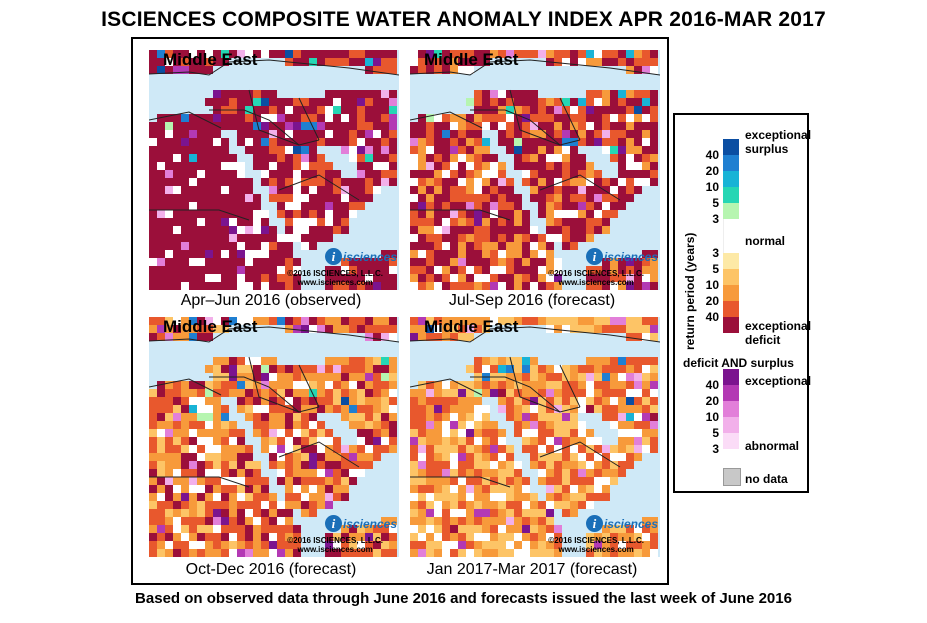 This screenshot has width=927, height=623. What do you see at coordinates (715, 219) in the screenshot?
I see `legend-tick-surplus-4: 3` at bounding box center [715, 219].